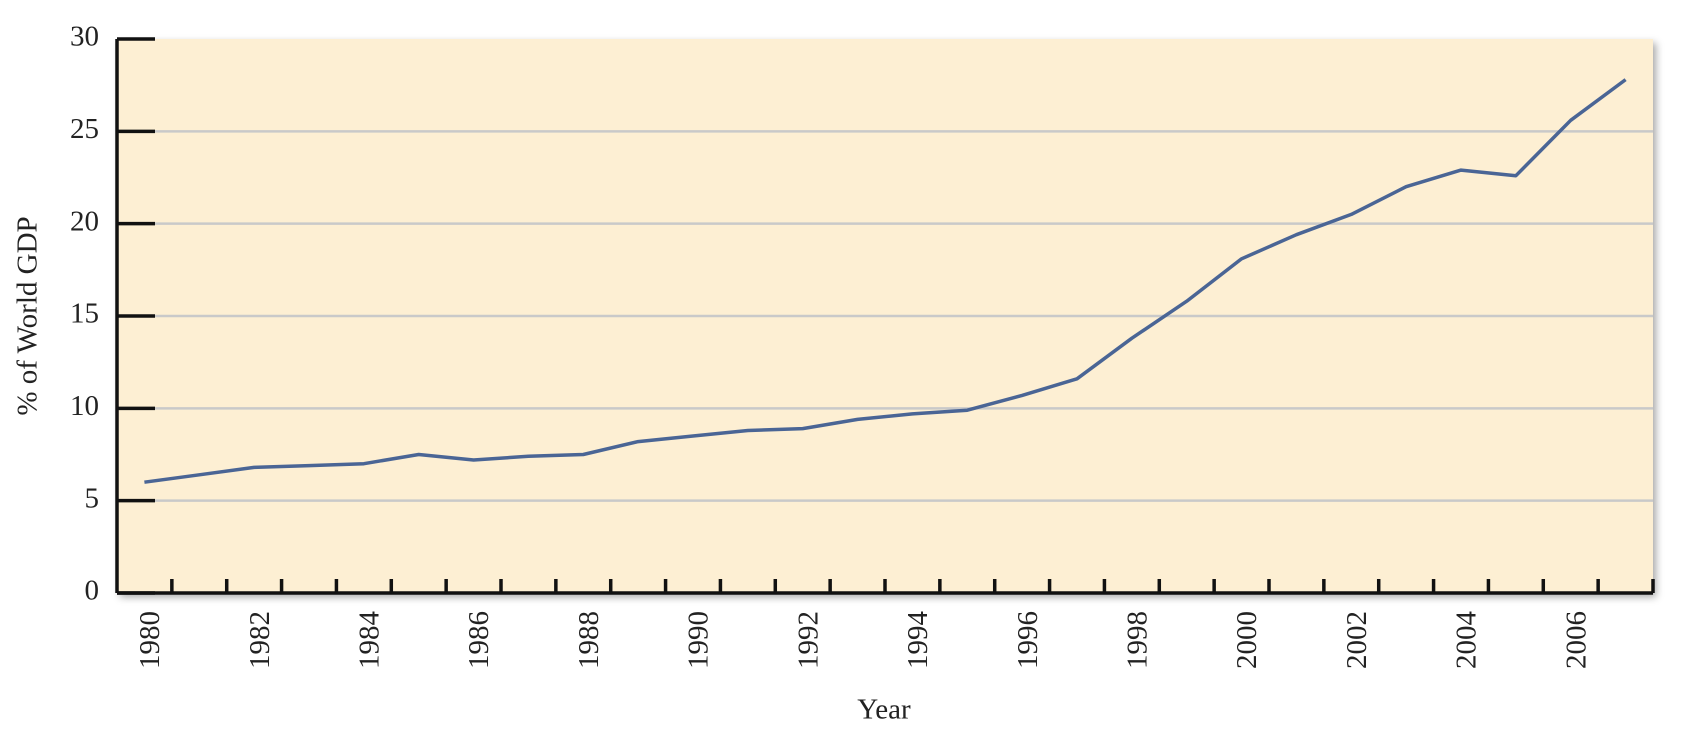  I want to click on y-tick-label: 20, so click(84, 221).